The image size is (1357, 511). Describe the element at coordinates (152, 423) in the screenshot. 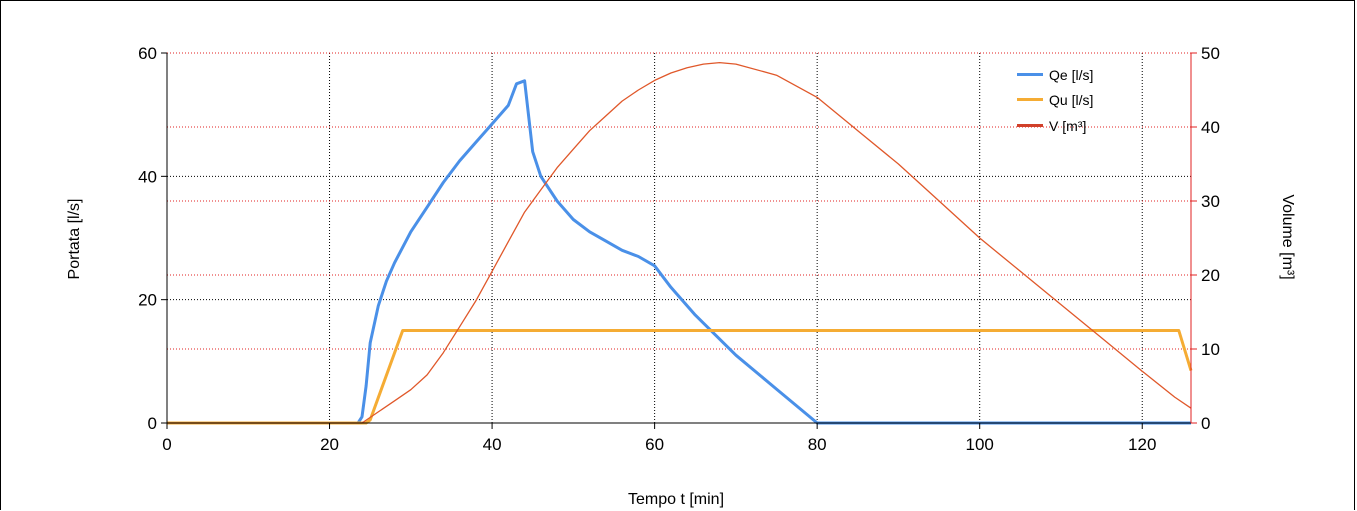

I see `y-tick-label: 0` at that location.